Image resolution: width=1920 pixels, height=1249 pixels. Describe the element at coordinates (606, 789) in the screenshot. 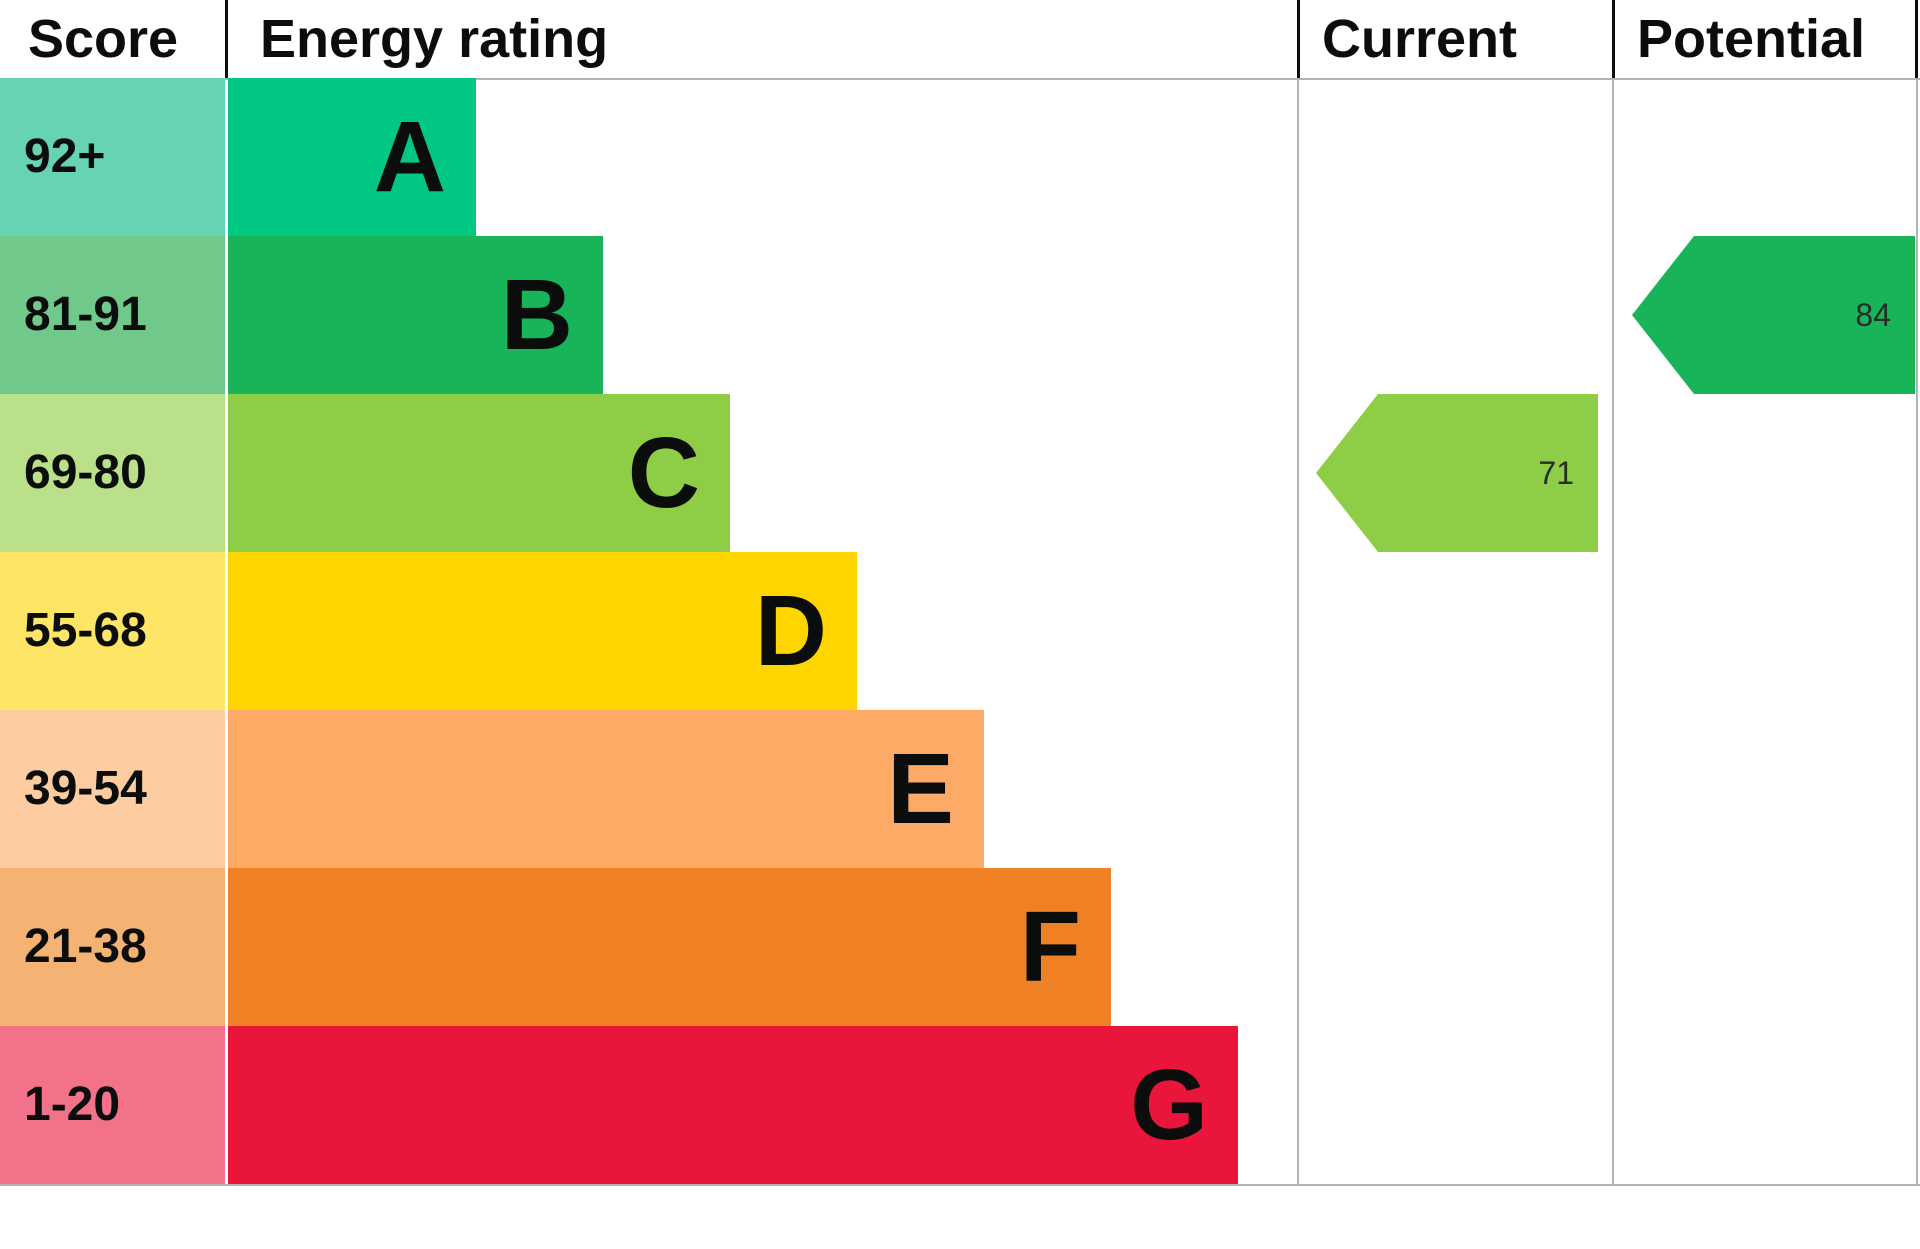

I see `rating-bar: E` at that location.